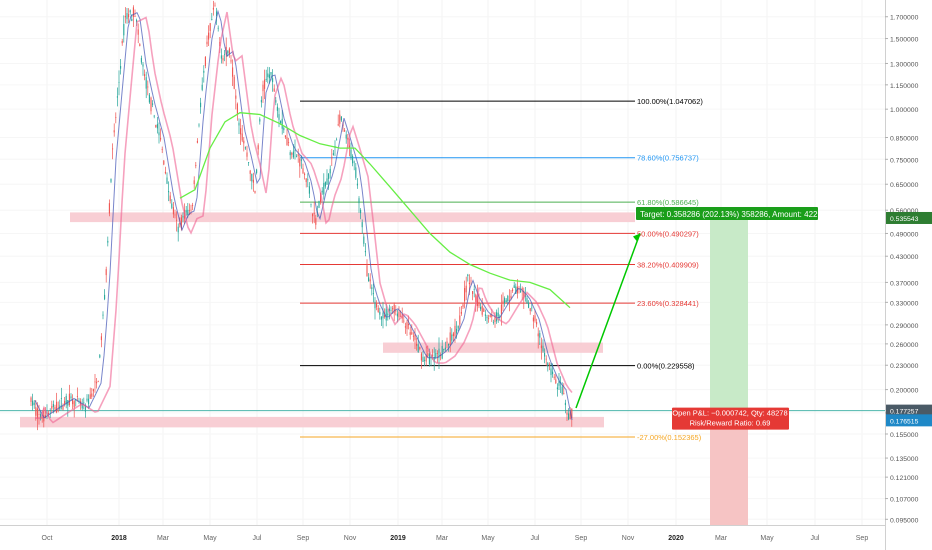 The image size is (932, 550). Describe the element at coordinates (904, 234) in the screenshot. I see `price-tick-label: 0.490000` at that location.